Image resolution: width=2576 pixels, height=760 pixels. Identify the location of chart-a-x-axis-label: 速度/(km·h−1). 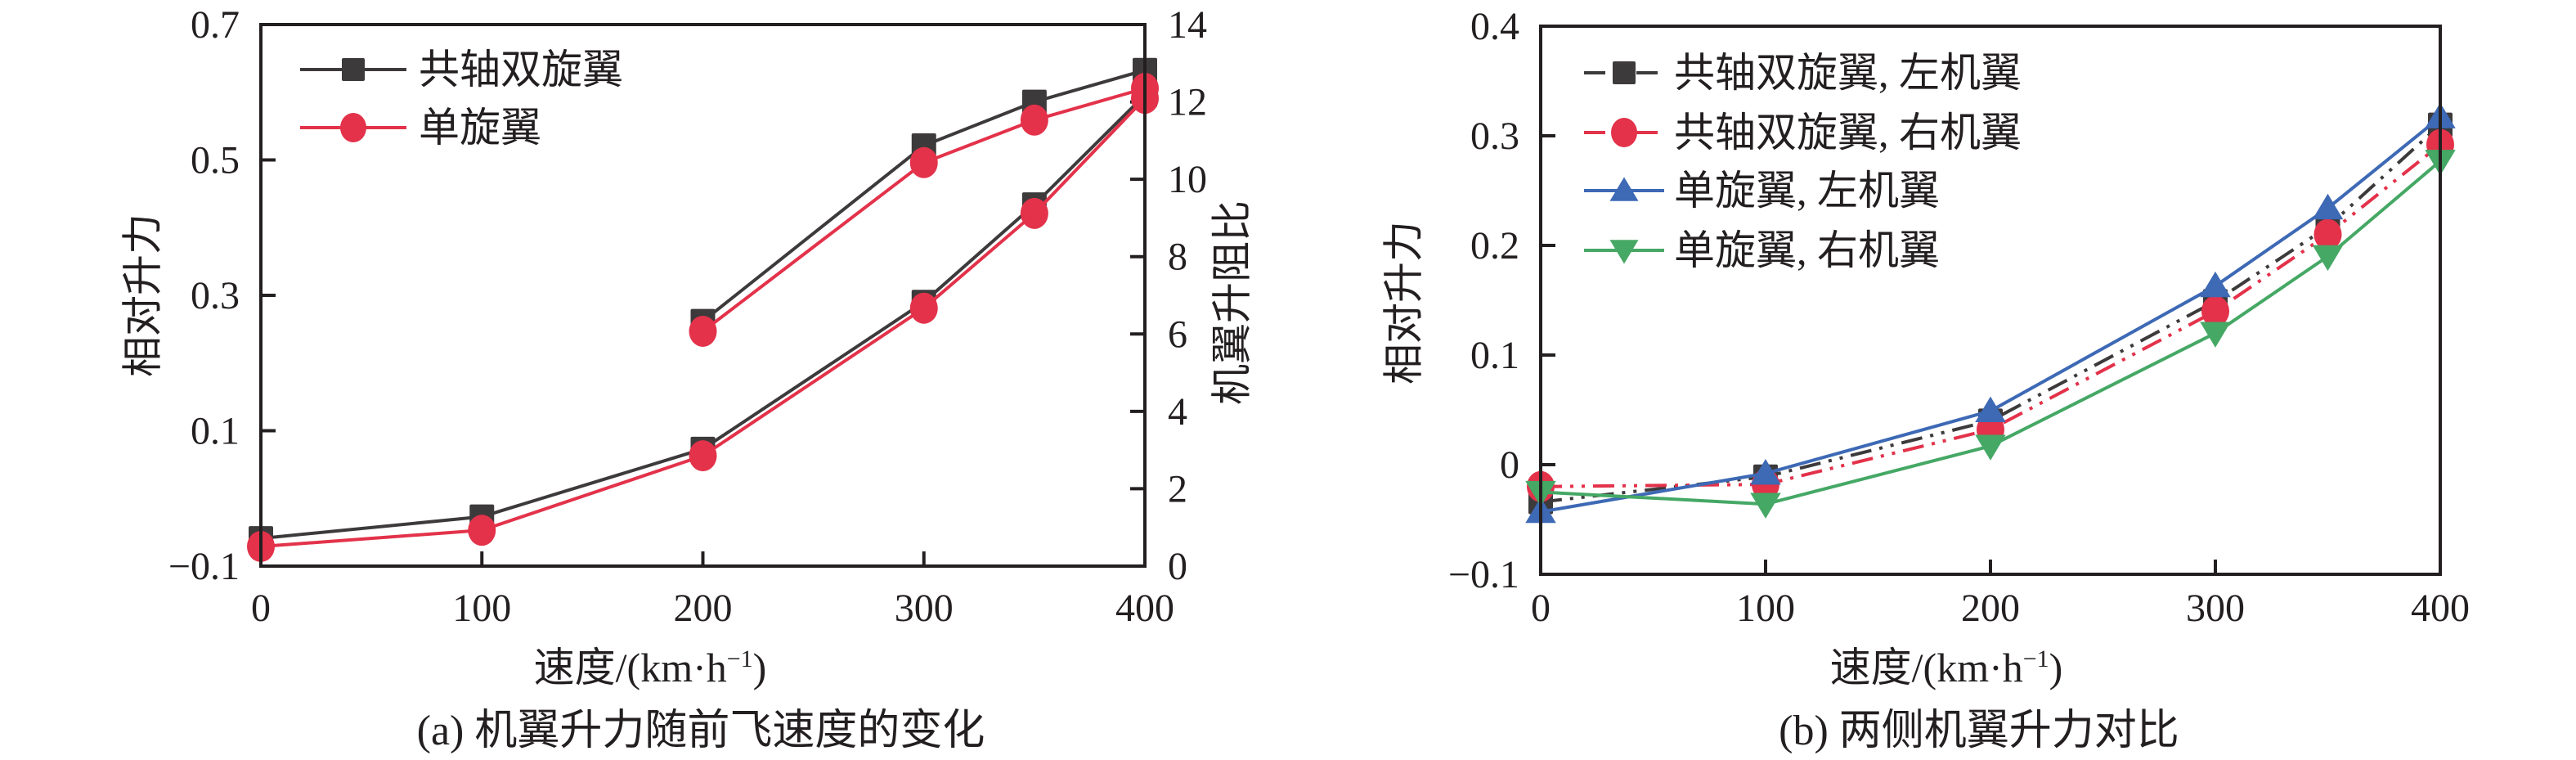
(650, 667).